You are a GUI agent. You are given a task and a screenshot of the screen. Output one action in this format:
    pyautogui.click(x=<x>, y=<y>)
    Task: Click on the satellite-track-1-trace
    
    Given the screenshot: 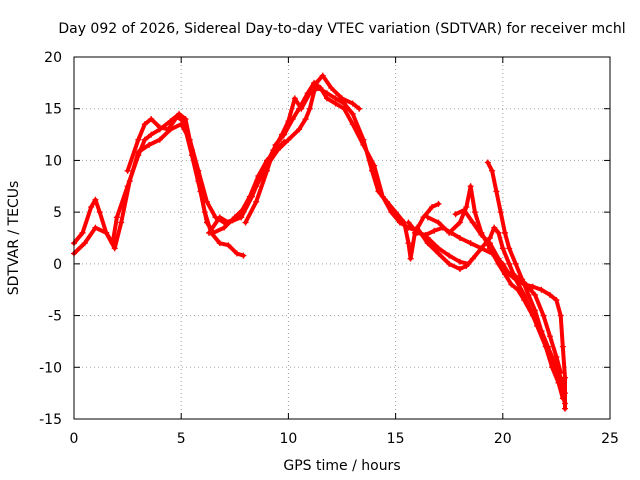 What is the action you would take?
    pyautogui.click(x=159, y=184)
    